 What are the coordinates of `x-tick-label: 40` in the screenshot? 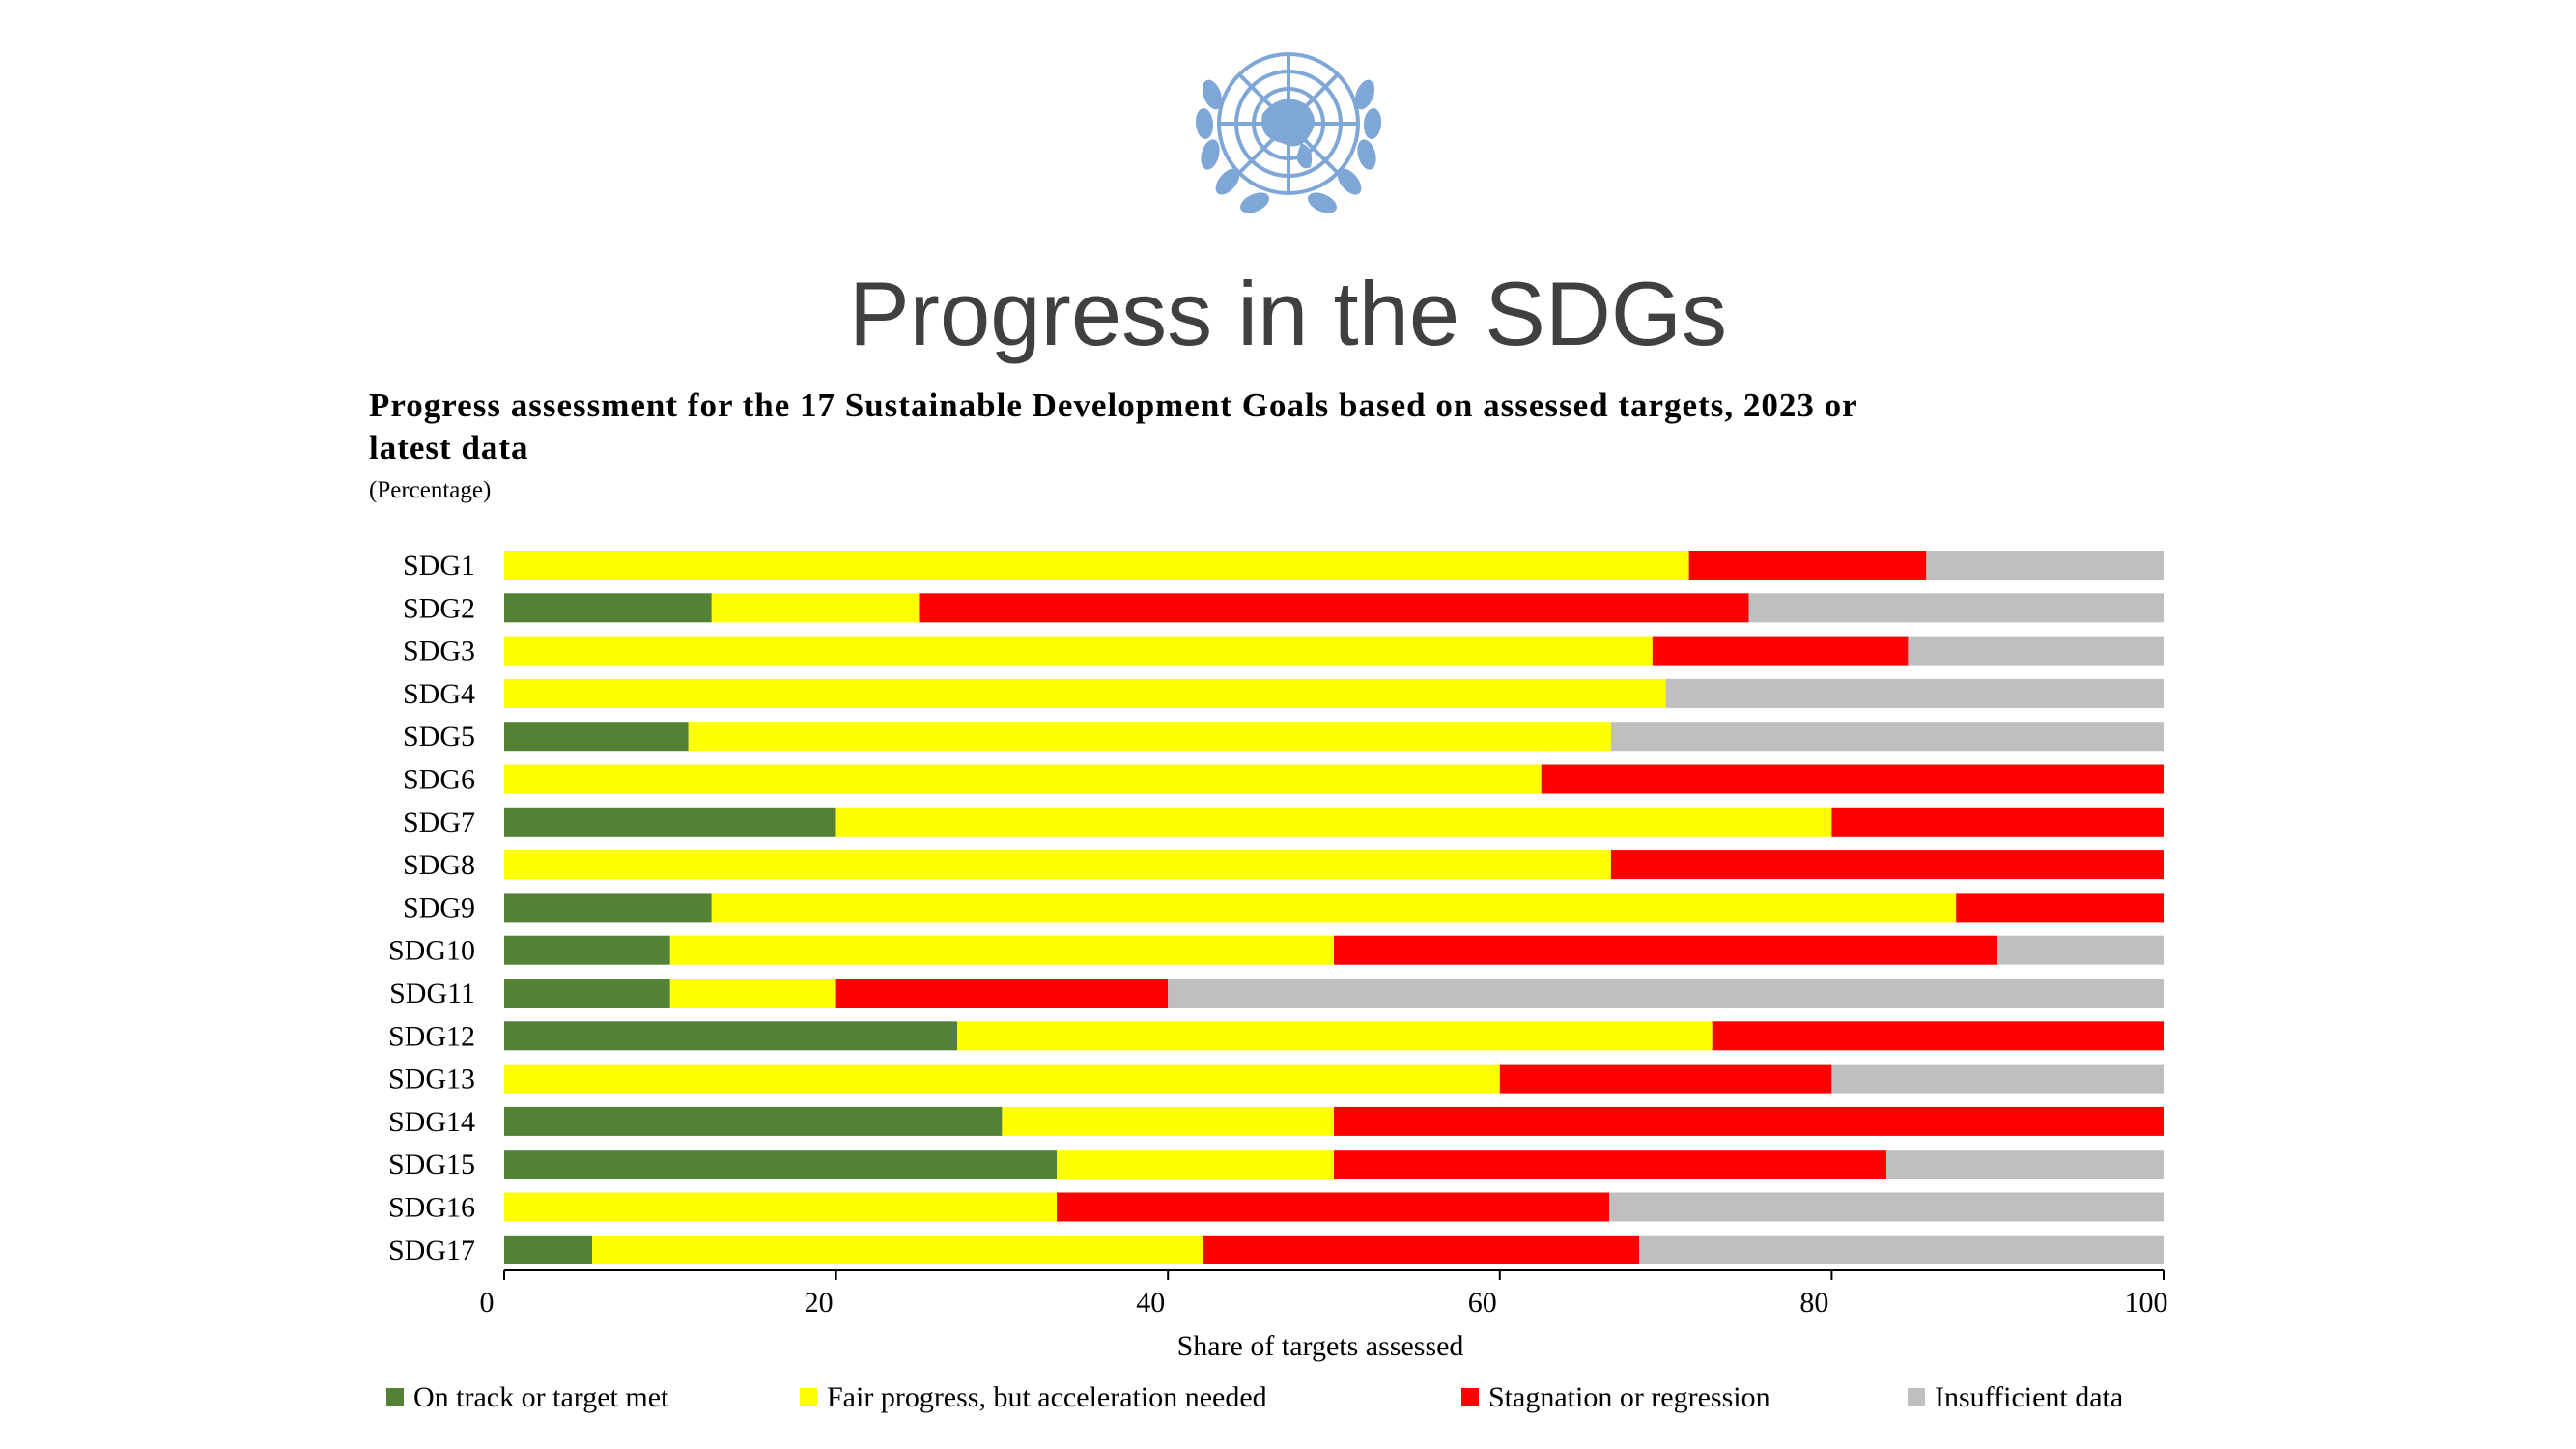 It's located at (1150, 1303).